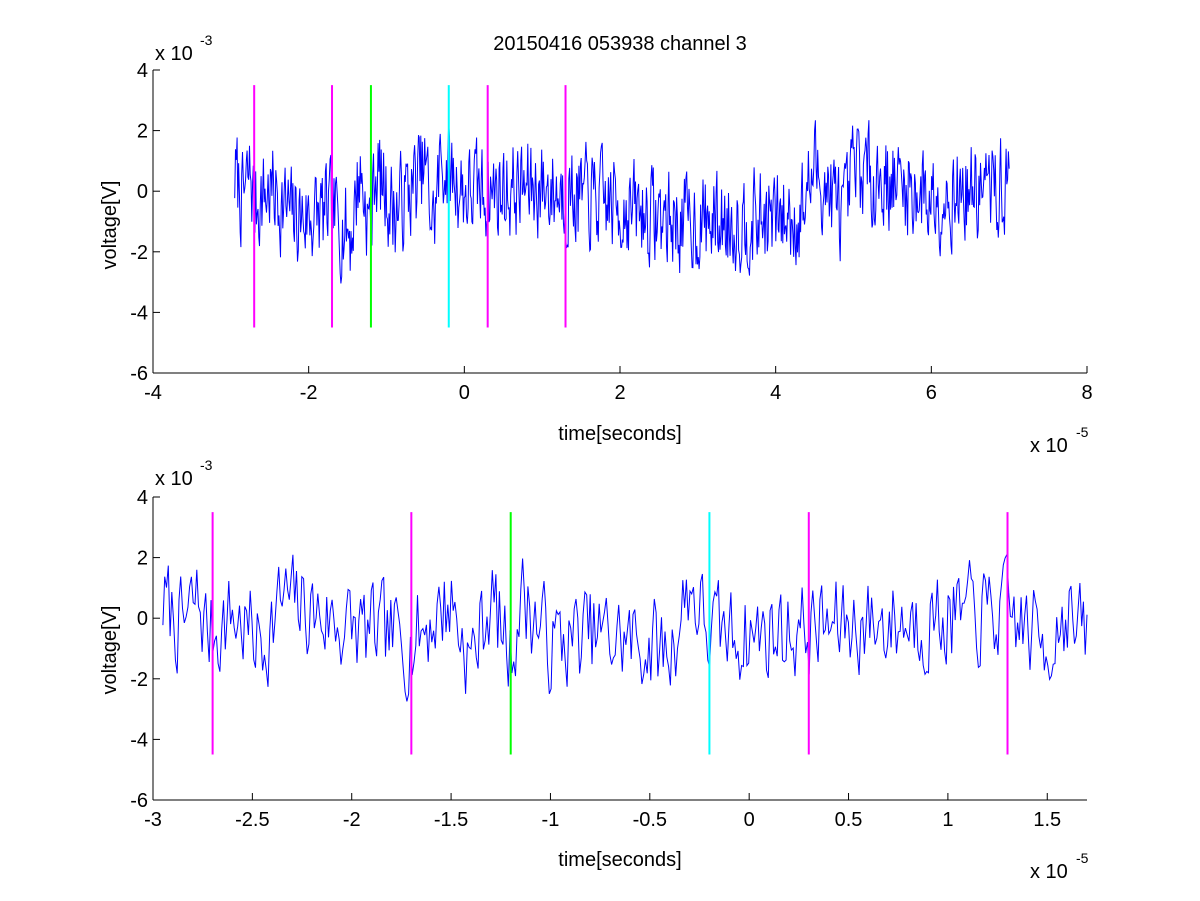 The height and width of the screenshot is (901, 1200). What do you see at coordinates (451, 820) in the screenshot?
I see `bottom-x-tick-label: -1.5` at bounding box center [451, 820].